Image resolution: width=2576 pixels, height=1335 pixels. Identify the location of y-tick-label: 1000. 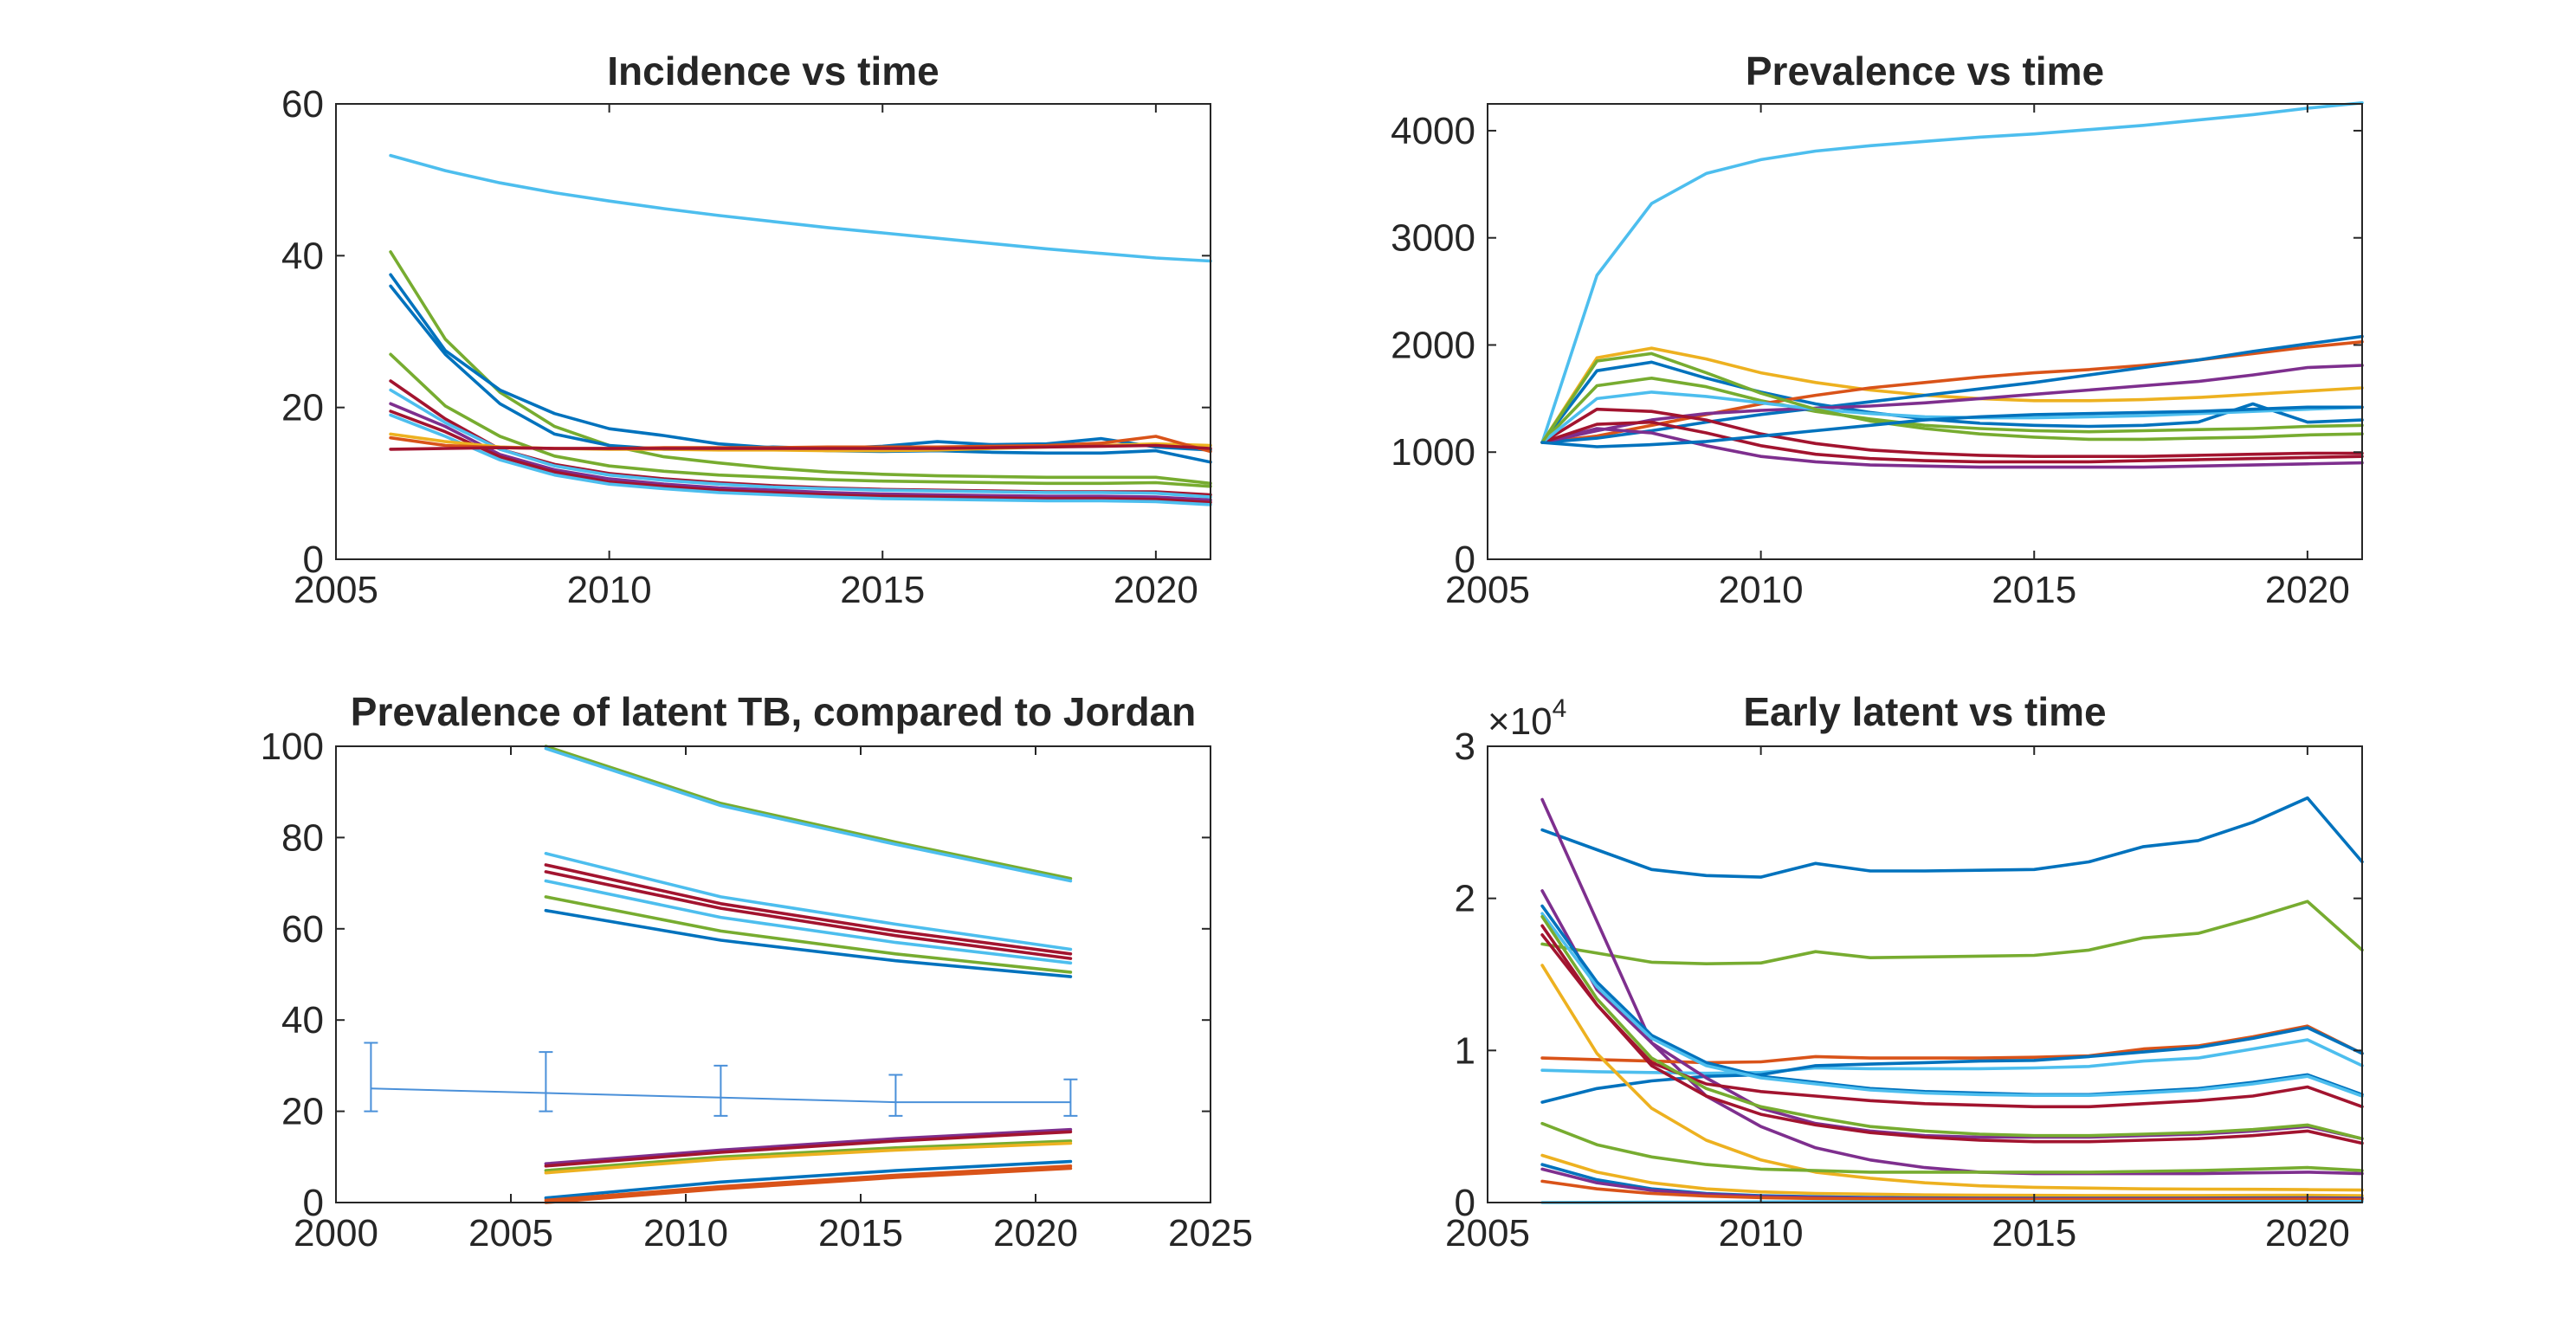
(1433, 453).